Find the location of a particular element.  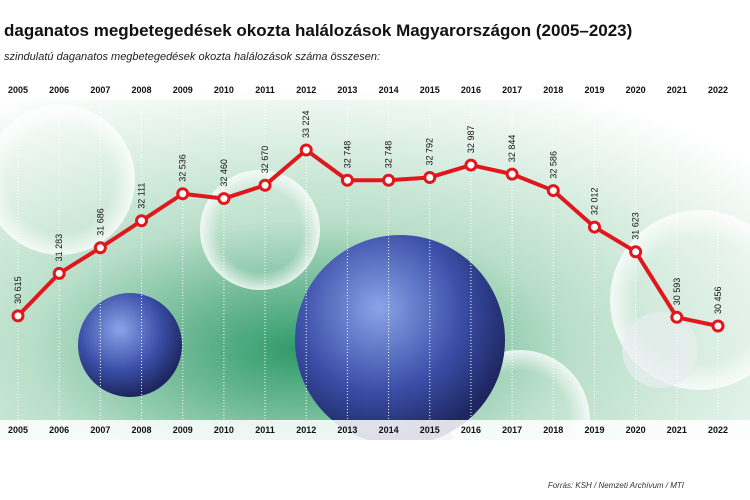

value-label: 33 224 is located at coordinates (306, 124).